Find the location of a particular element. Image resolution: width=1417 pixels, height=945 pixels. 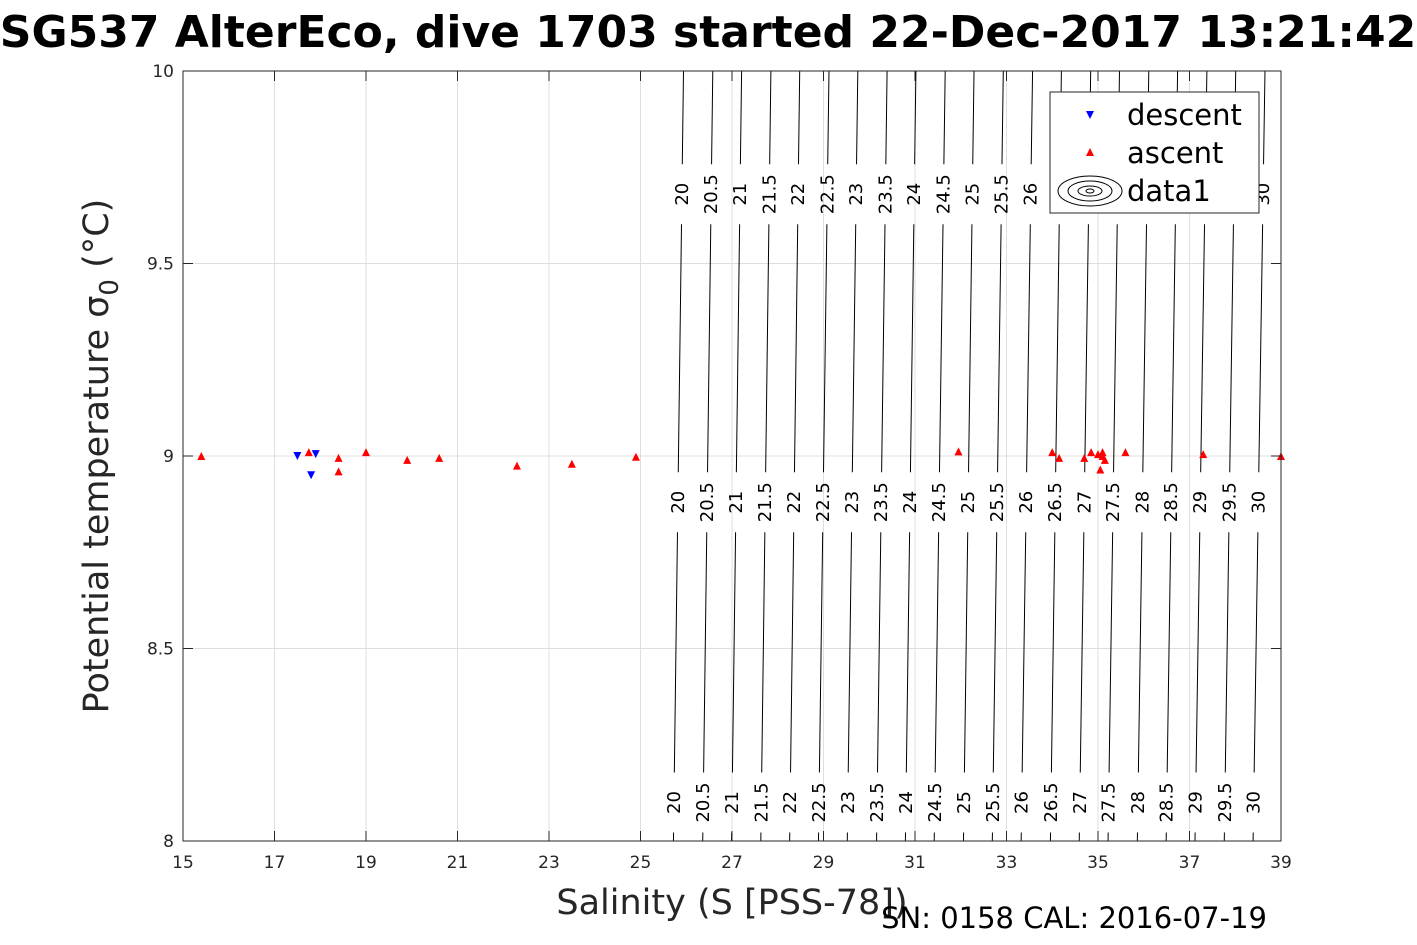

legend-ascent-label: ascent is located at coordinates (1175, 153).